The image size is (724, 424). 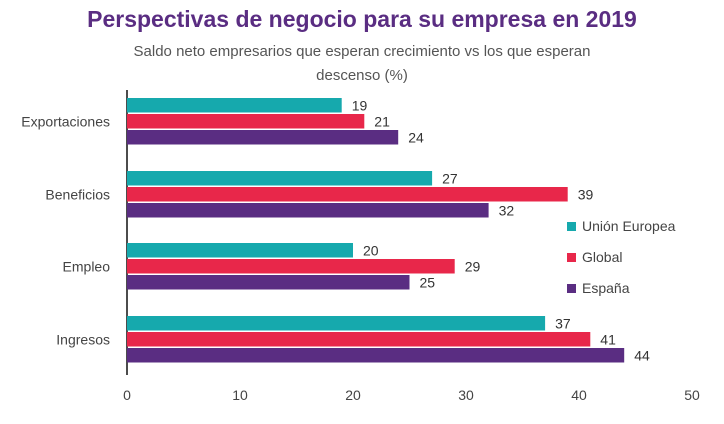 What do you see at coordinates (606, 288) in the screenshot?
I see `legend-label-espana: España` at bounding box center [606, 288].